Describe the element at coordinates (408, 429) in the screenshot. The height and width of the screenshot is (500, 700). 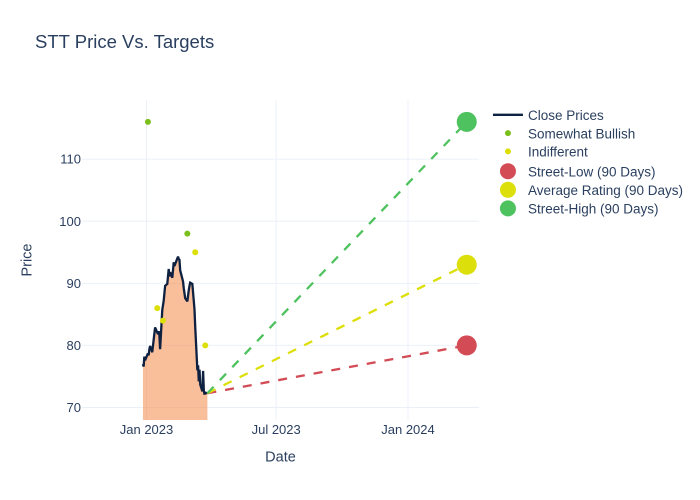
I see `svg-text: Jan 2024` at that location.